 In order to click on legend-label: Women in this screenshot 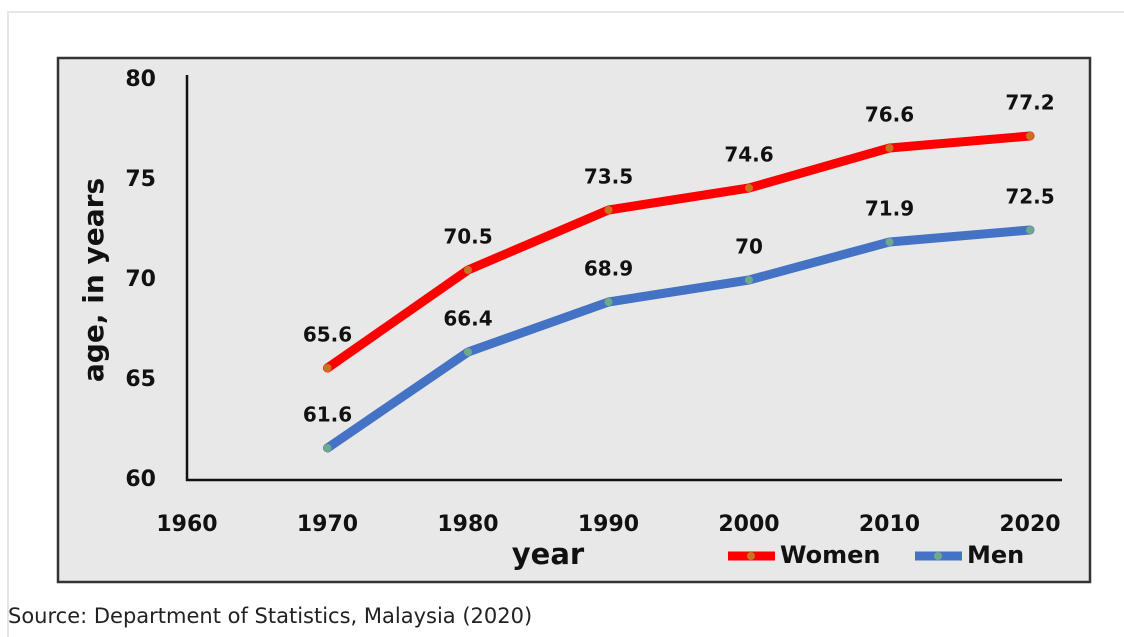, I will do `click(830, 555)`.